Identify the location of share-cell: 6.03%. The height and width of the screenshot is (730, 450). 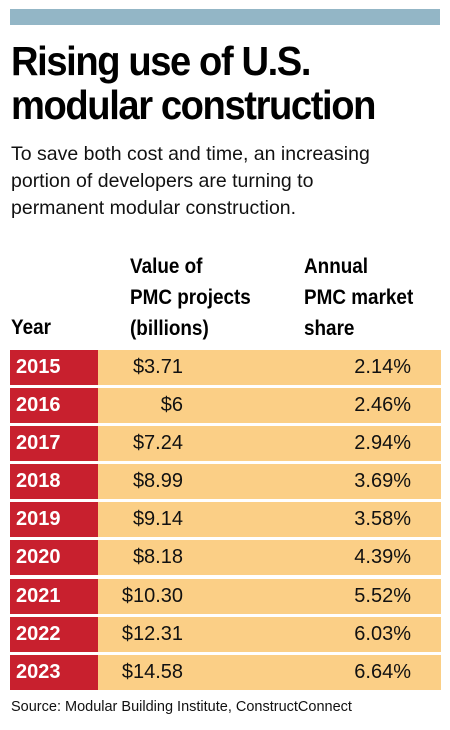
(382, 633).